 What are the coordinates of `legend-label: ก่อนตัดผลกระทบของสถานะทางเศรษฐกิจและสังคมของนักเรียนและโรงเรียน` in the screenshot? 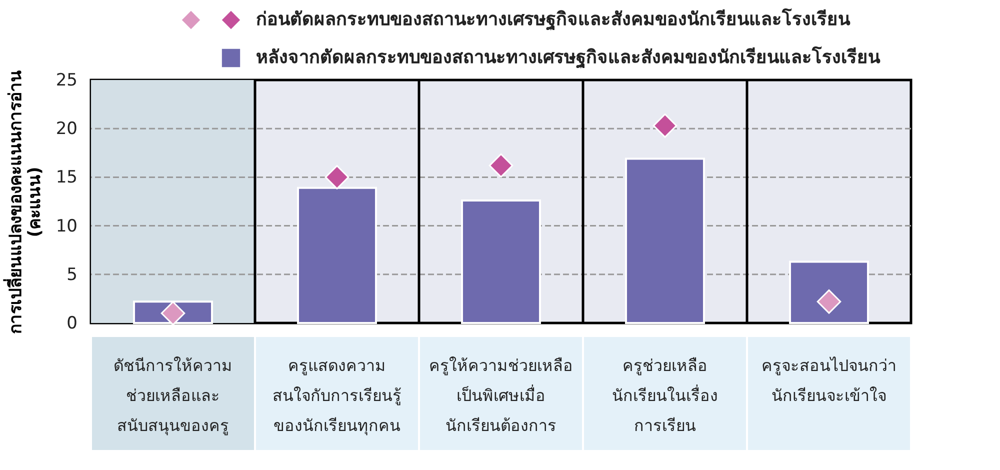 It's located at (553, 19).